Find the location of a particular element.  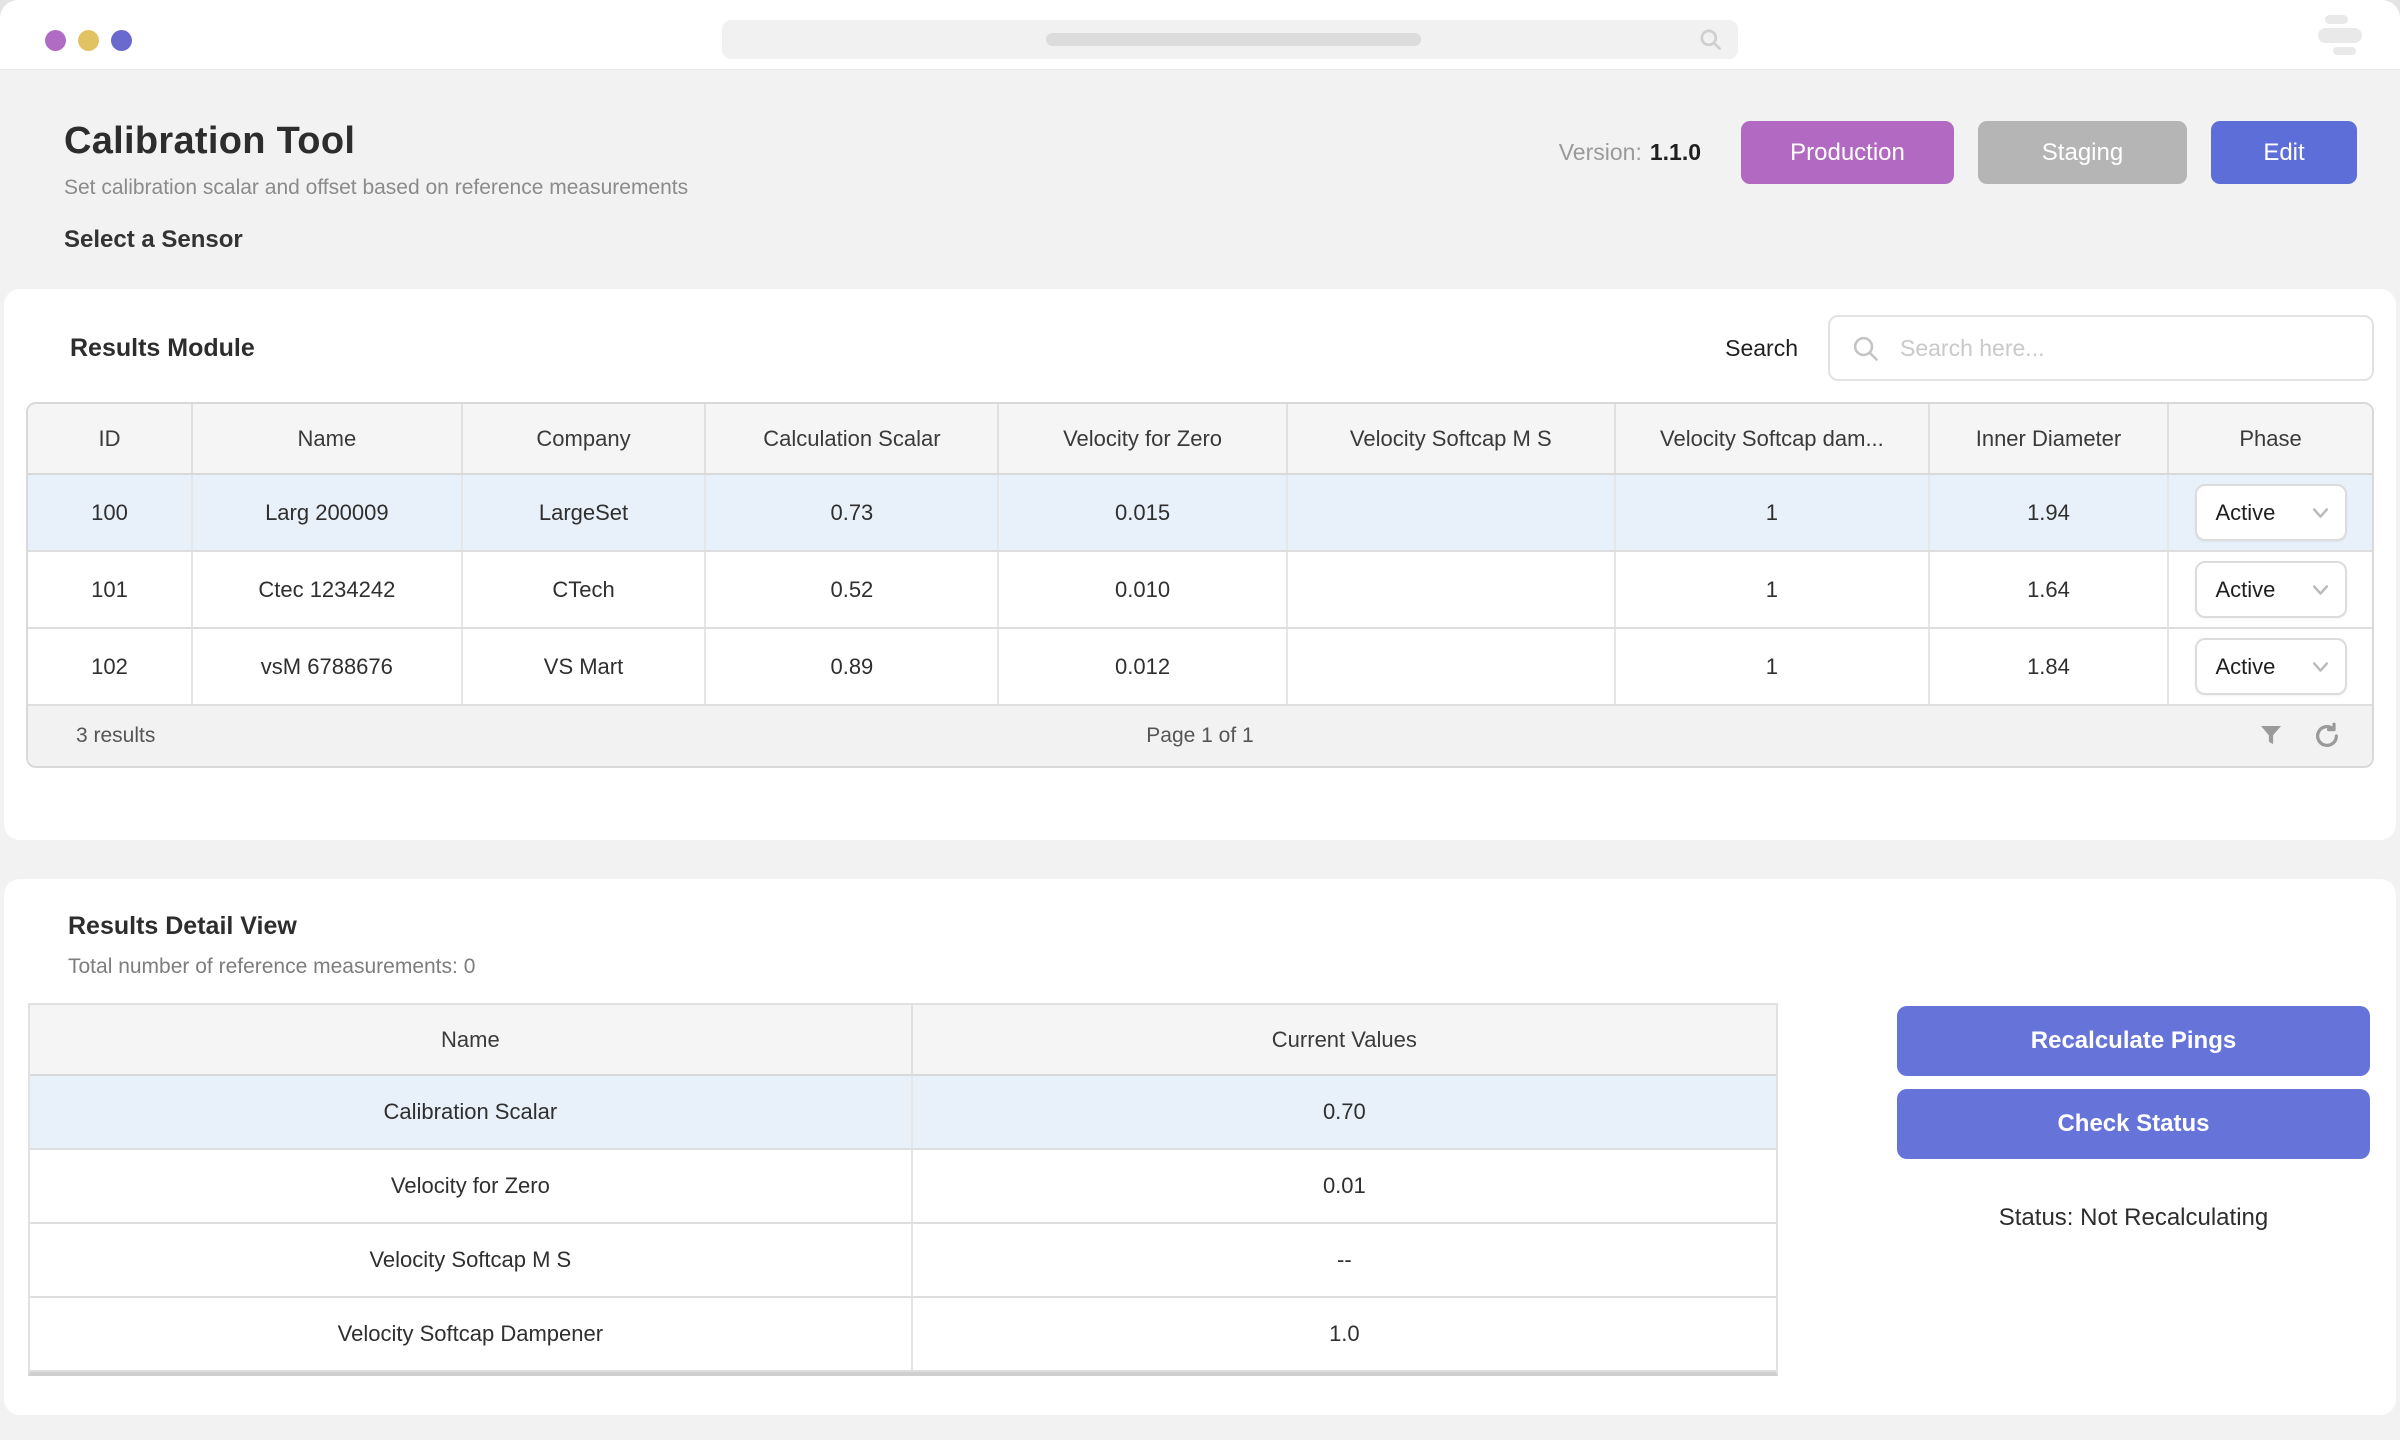

cell-inner-diameter: 1.84 is located at coordinates (2049, 667).